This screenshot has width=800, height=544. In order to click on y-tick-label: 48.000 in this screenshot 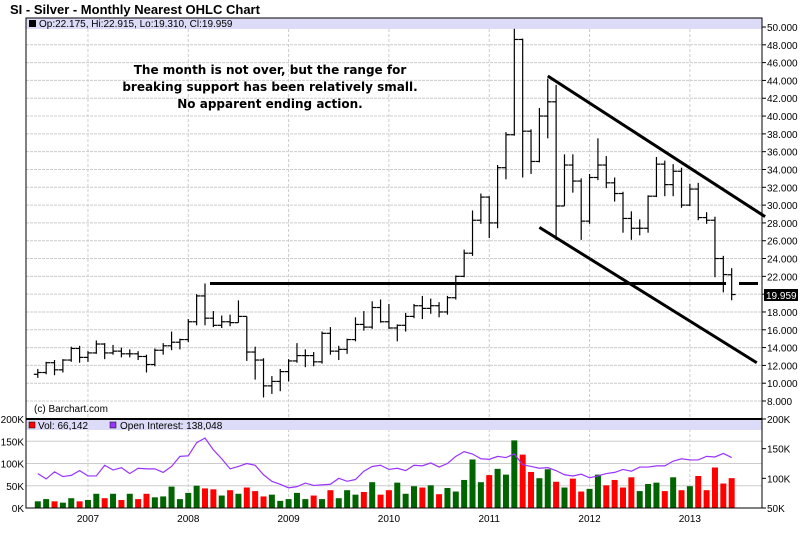, I will do `click(782, 46)`.